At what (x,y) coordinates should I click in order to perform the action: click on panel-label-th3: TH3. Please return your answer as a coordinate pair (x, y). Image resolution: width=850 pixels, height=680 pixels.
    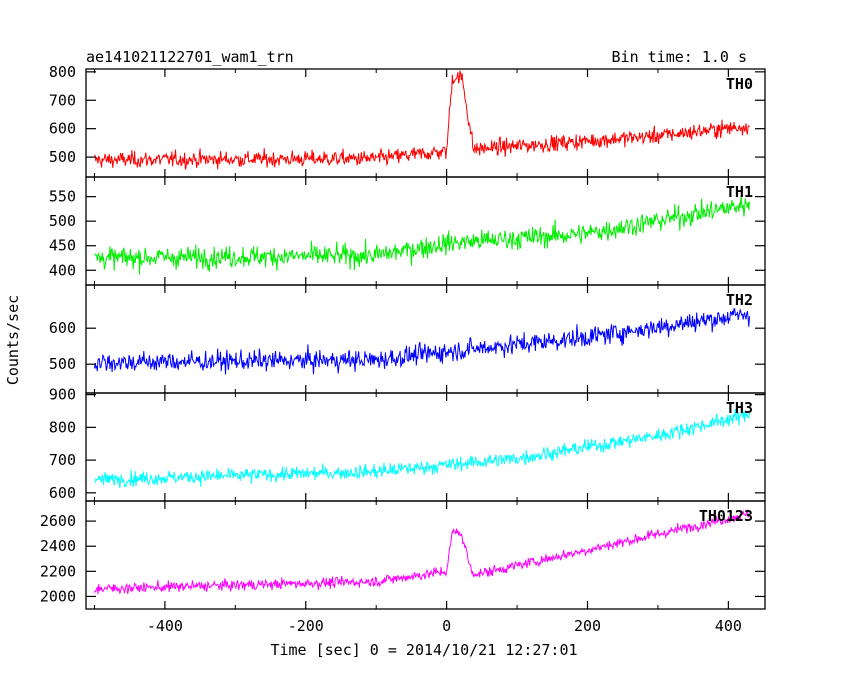
    Looking at the image, I should click on (739, 408).